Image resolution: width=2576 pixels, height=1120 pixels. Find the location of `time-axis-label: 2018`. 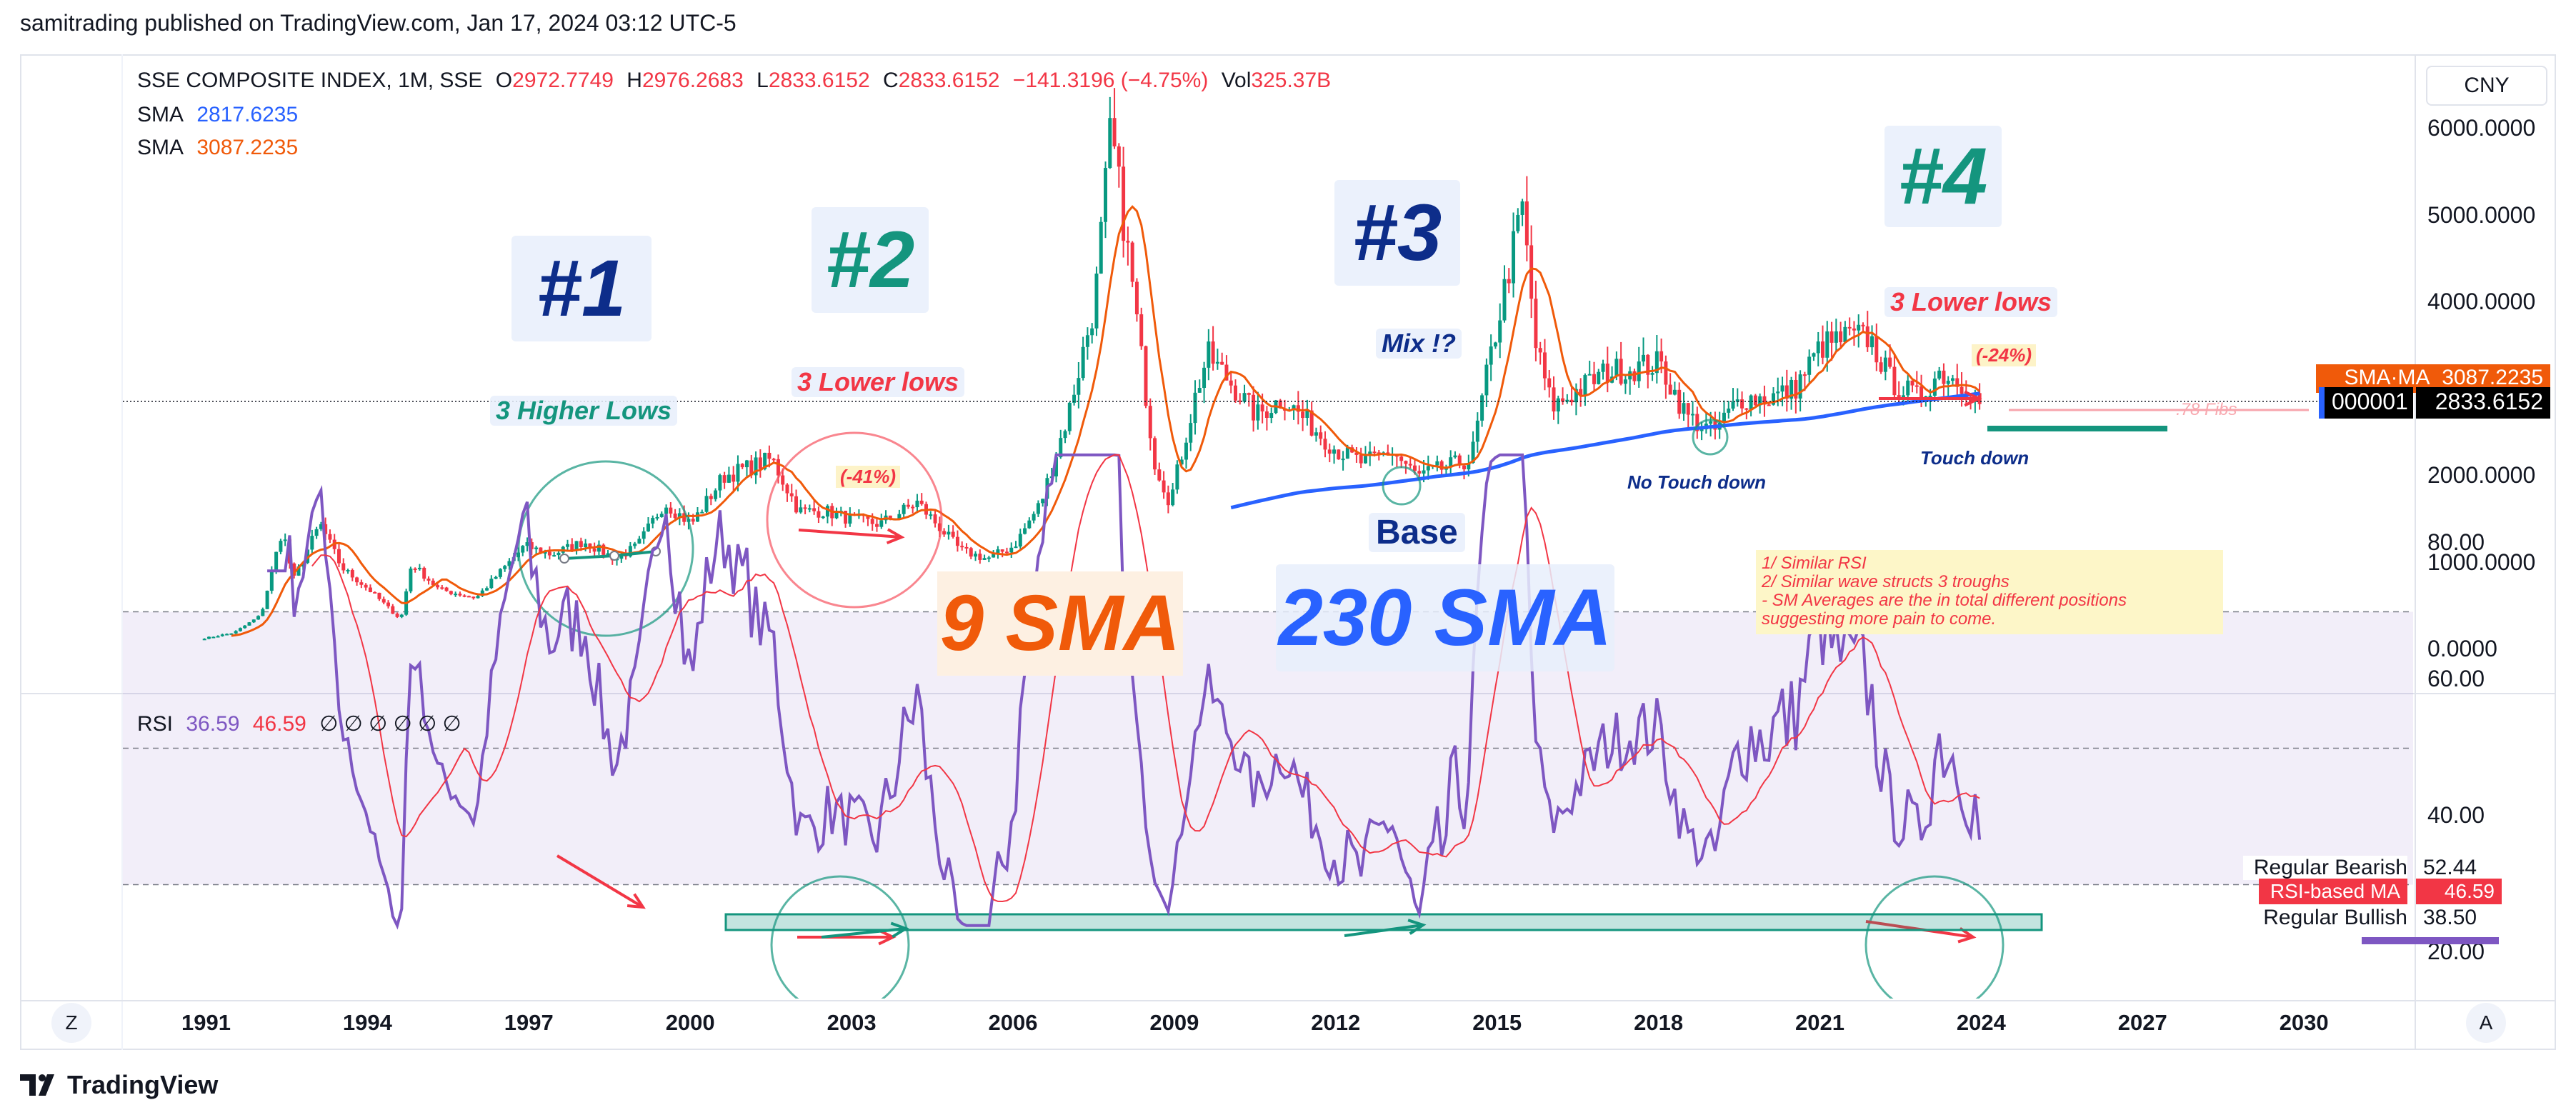

time-axis-label: 2018 is located at coordinates (1659, 1022).